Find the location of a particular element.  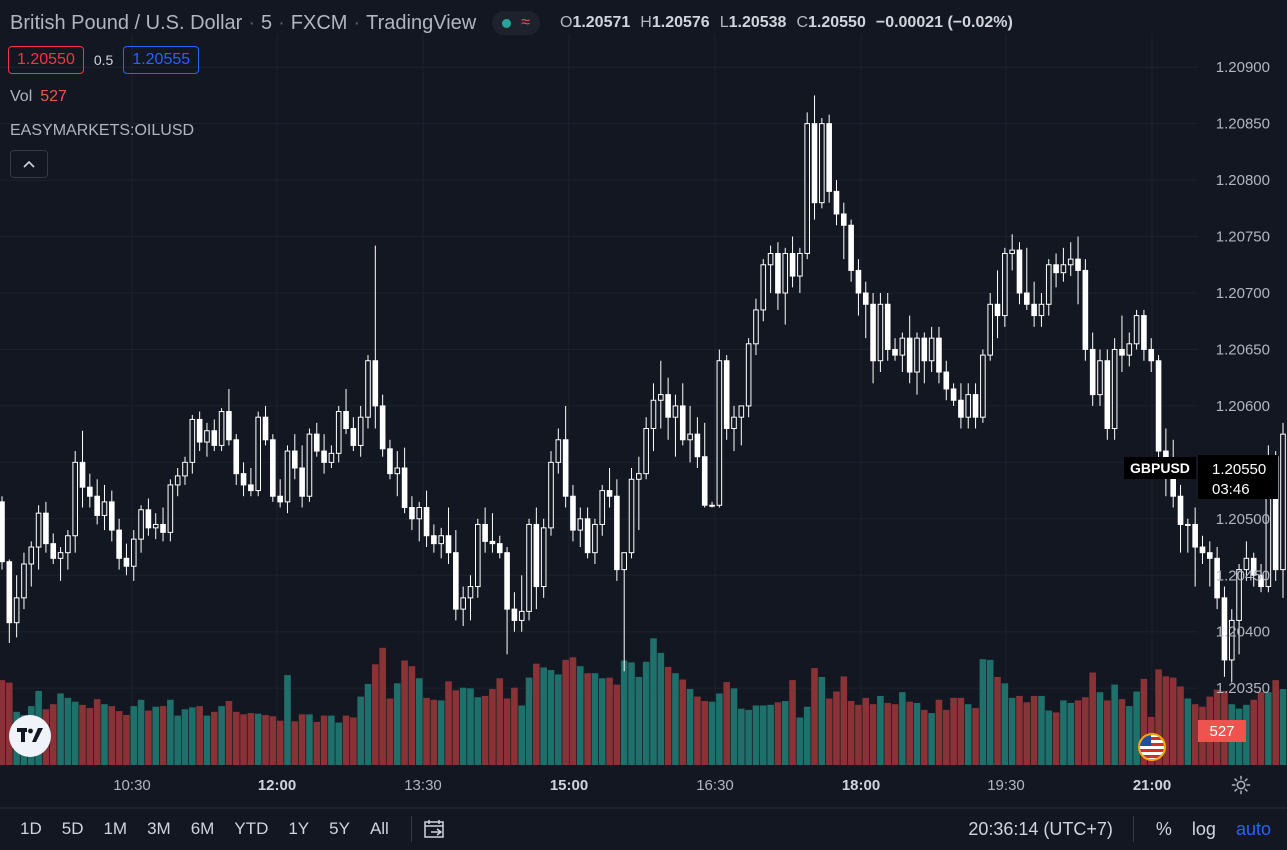

calendar-goto-icon is located at coordinates (437, 829).